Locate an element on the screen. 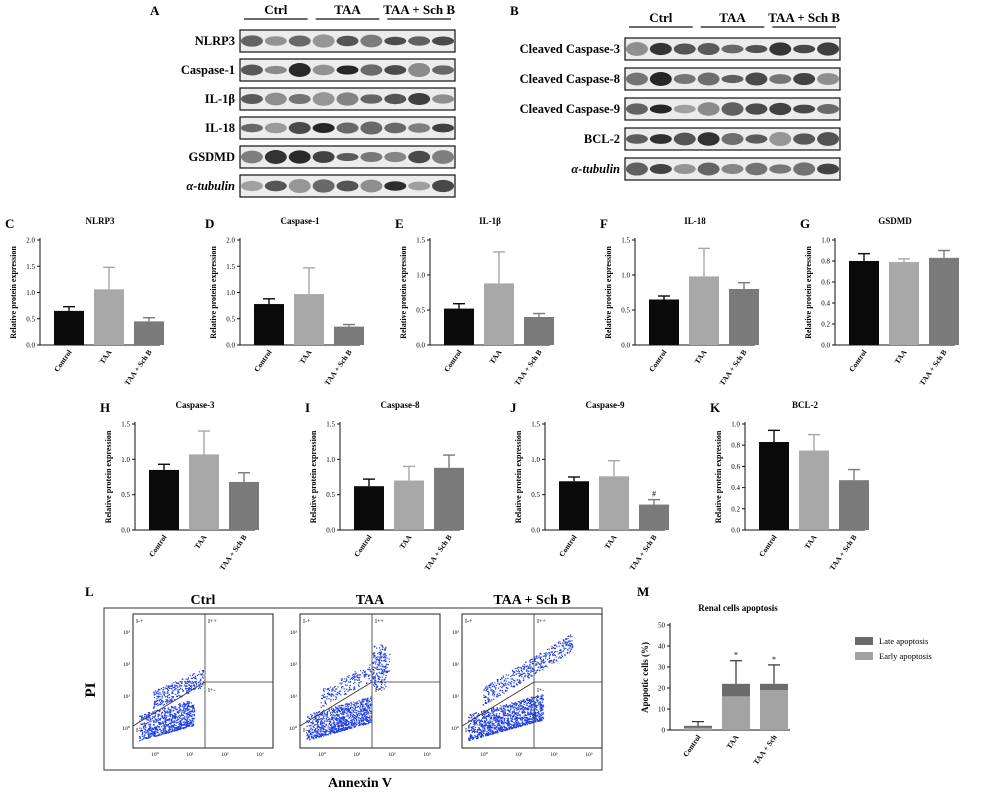  blot-row-label: Cleaved Caspase-3 is located at coordinates (570, 49).